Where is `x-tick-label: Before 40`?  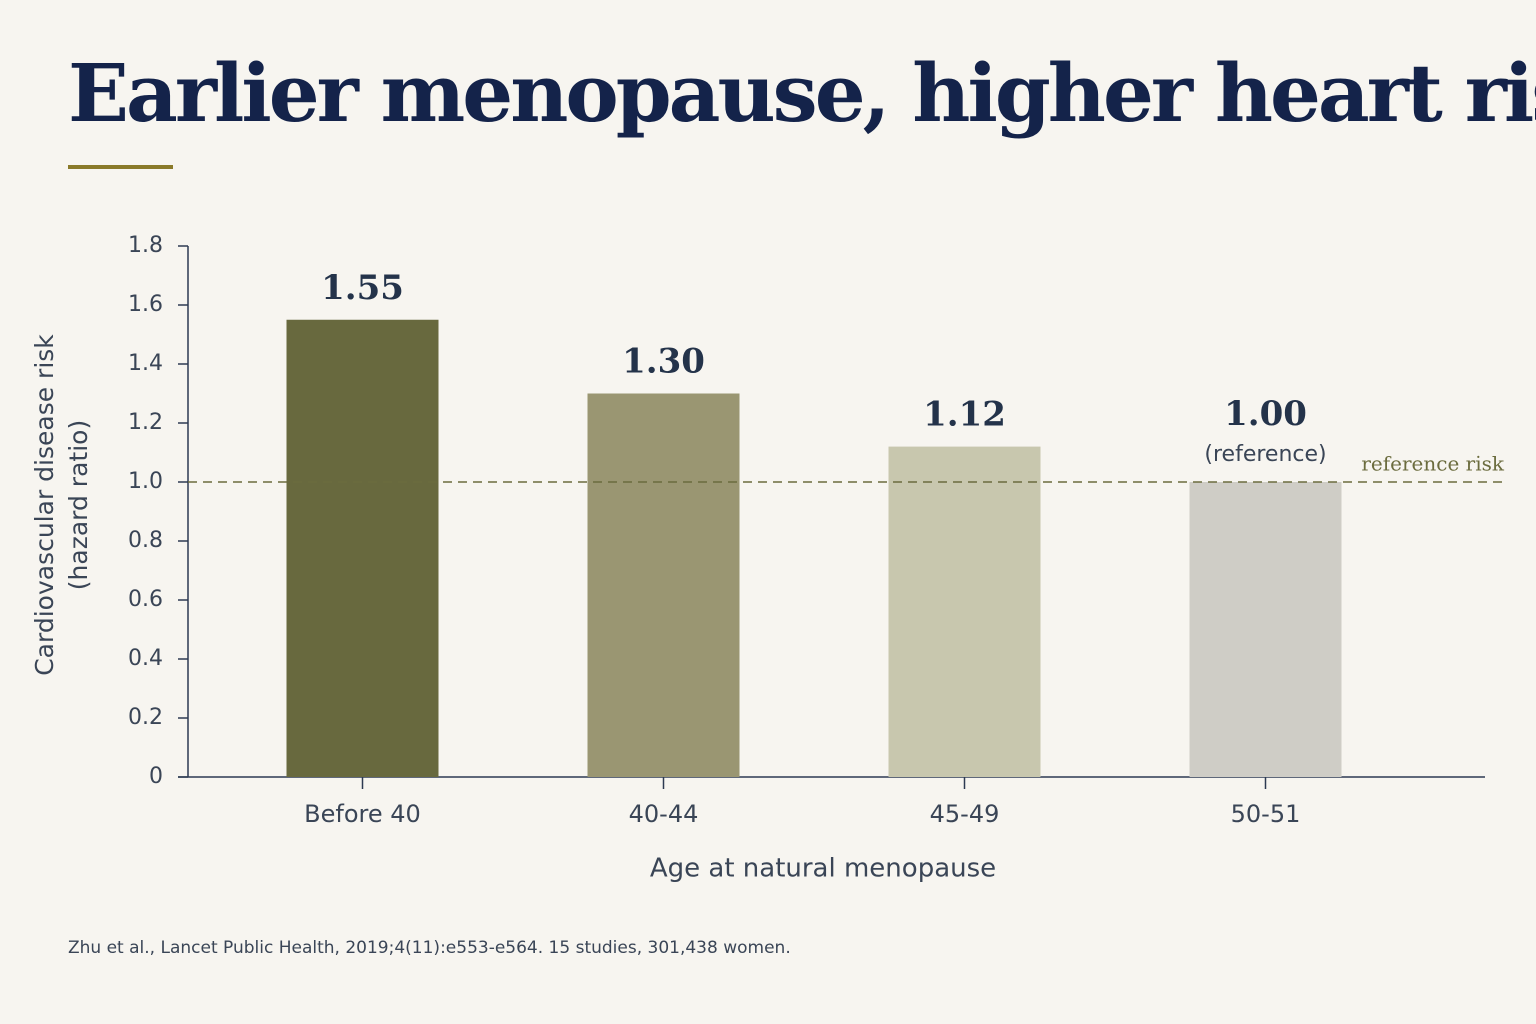
x-tick-label: Before 40 is located at coordinates (362, 814).